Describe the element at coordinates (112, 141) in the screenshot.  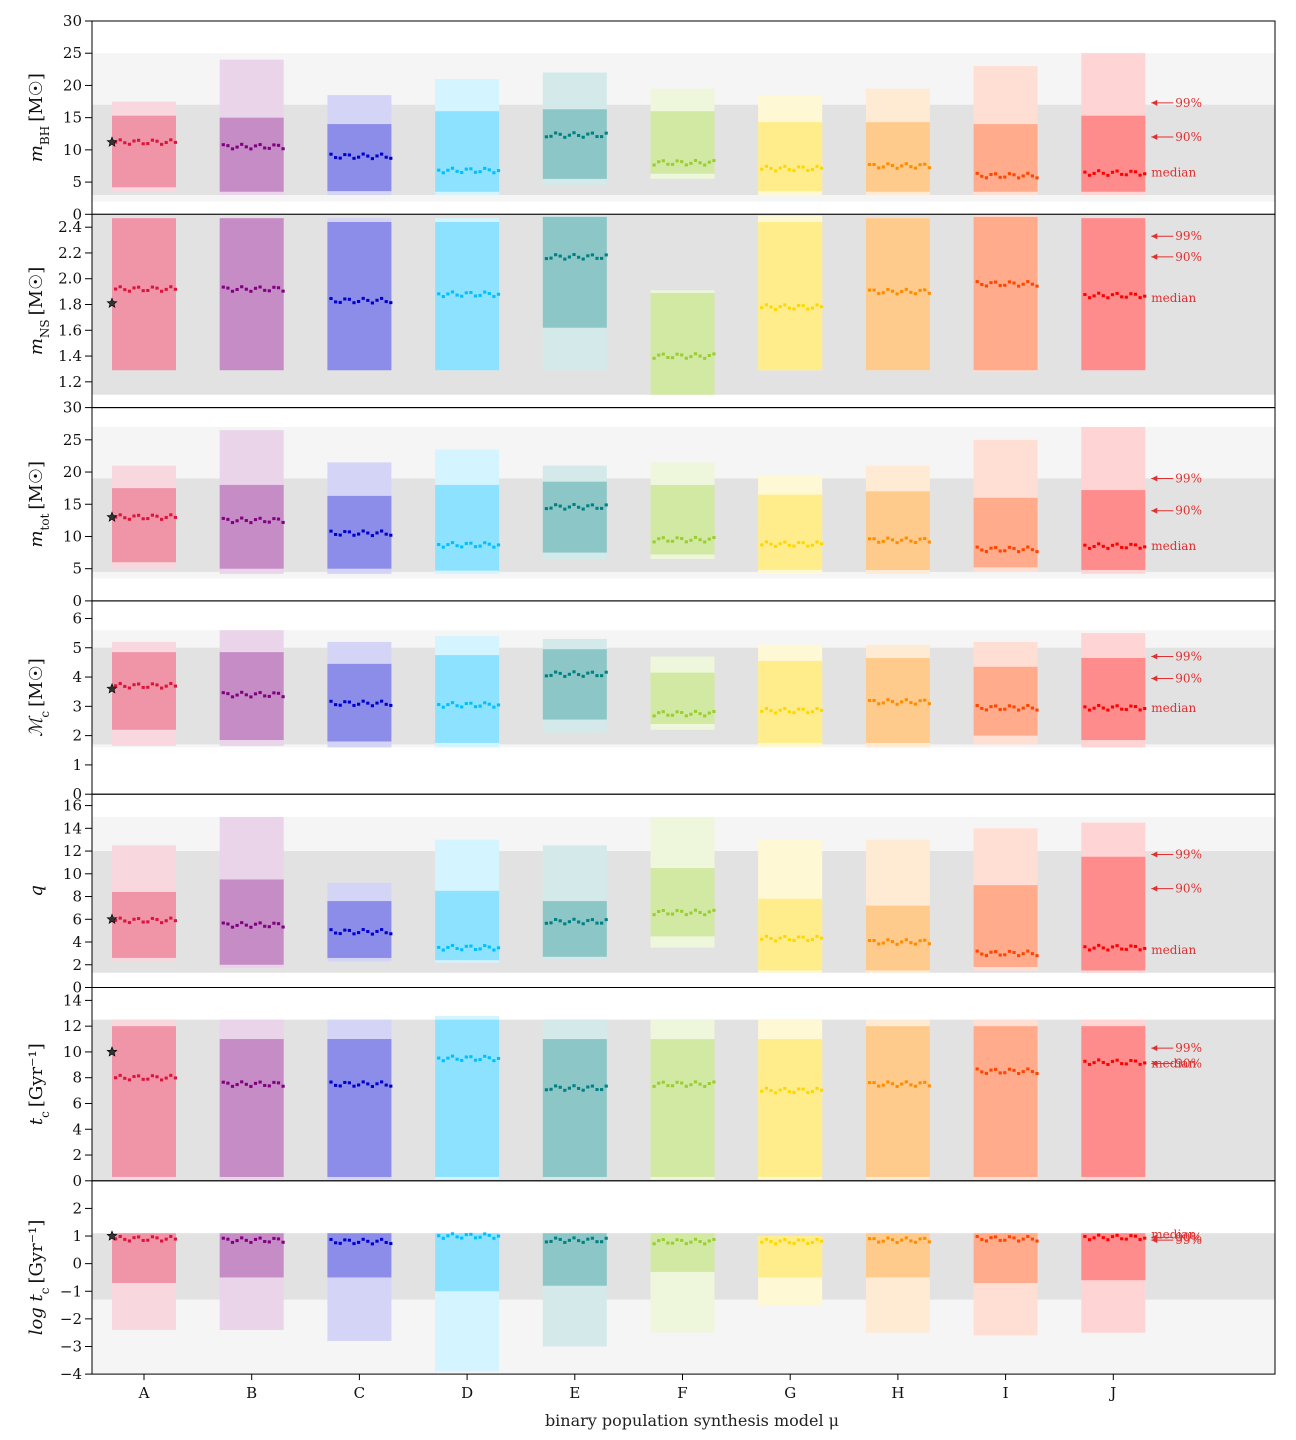
I see `star-marker` at that location.